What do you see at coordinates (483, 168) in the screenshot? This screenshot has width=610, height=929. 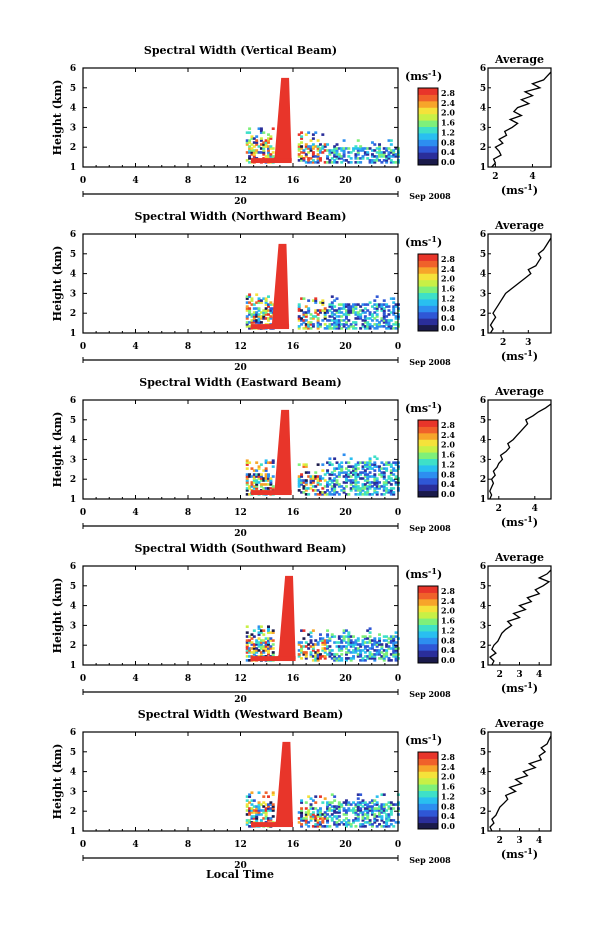 I see `average-y-tick-label: 1` at bounding box center [483, 168].